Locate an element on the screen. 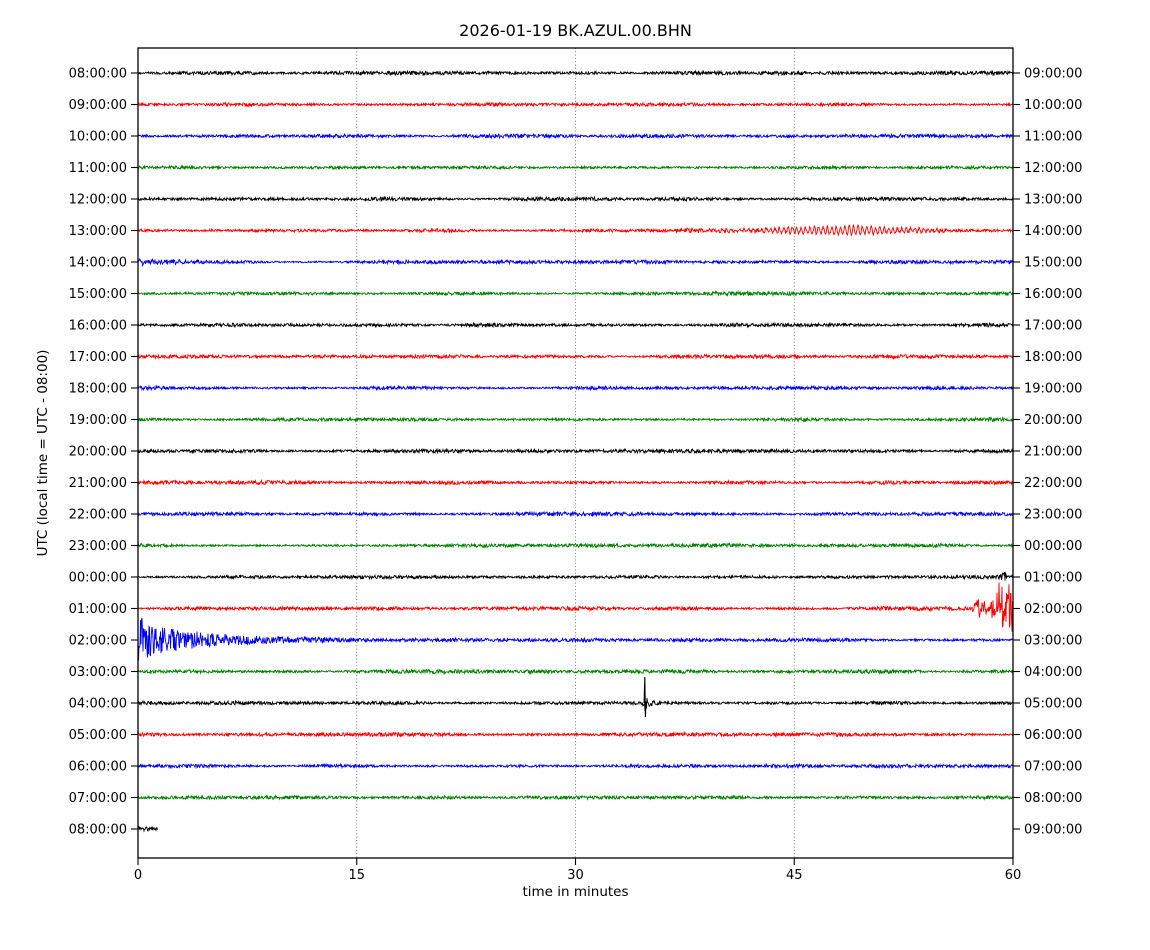  right-tick-label: 18:00:00 is located at coordinates (1053, 357).